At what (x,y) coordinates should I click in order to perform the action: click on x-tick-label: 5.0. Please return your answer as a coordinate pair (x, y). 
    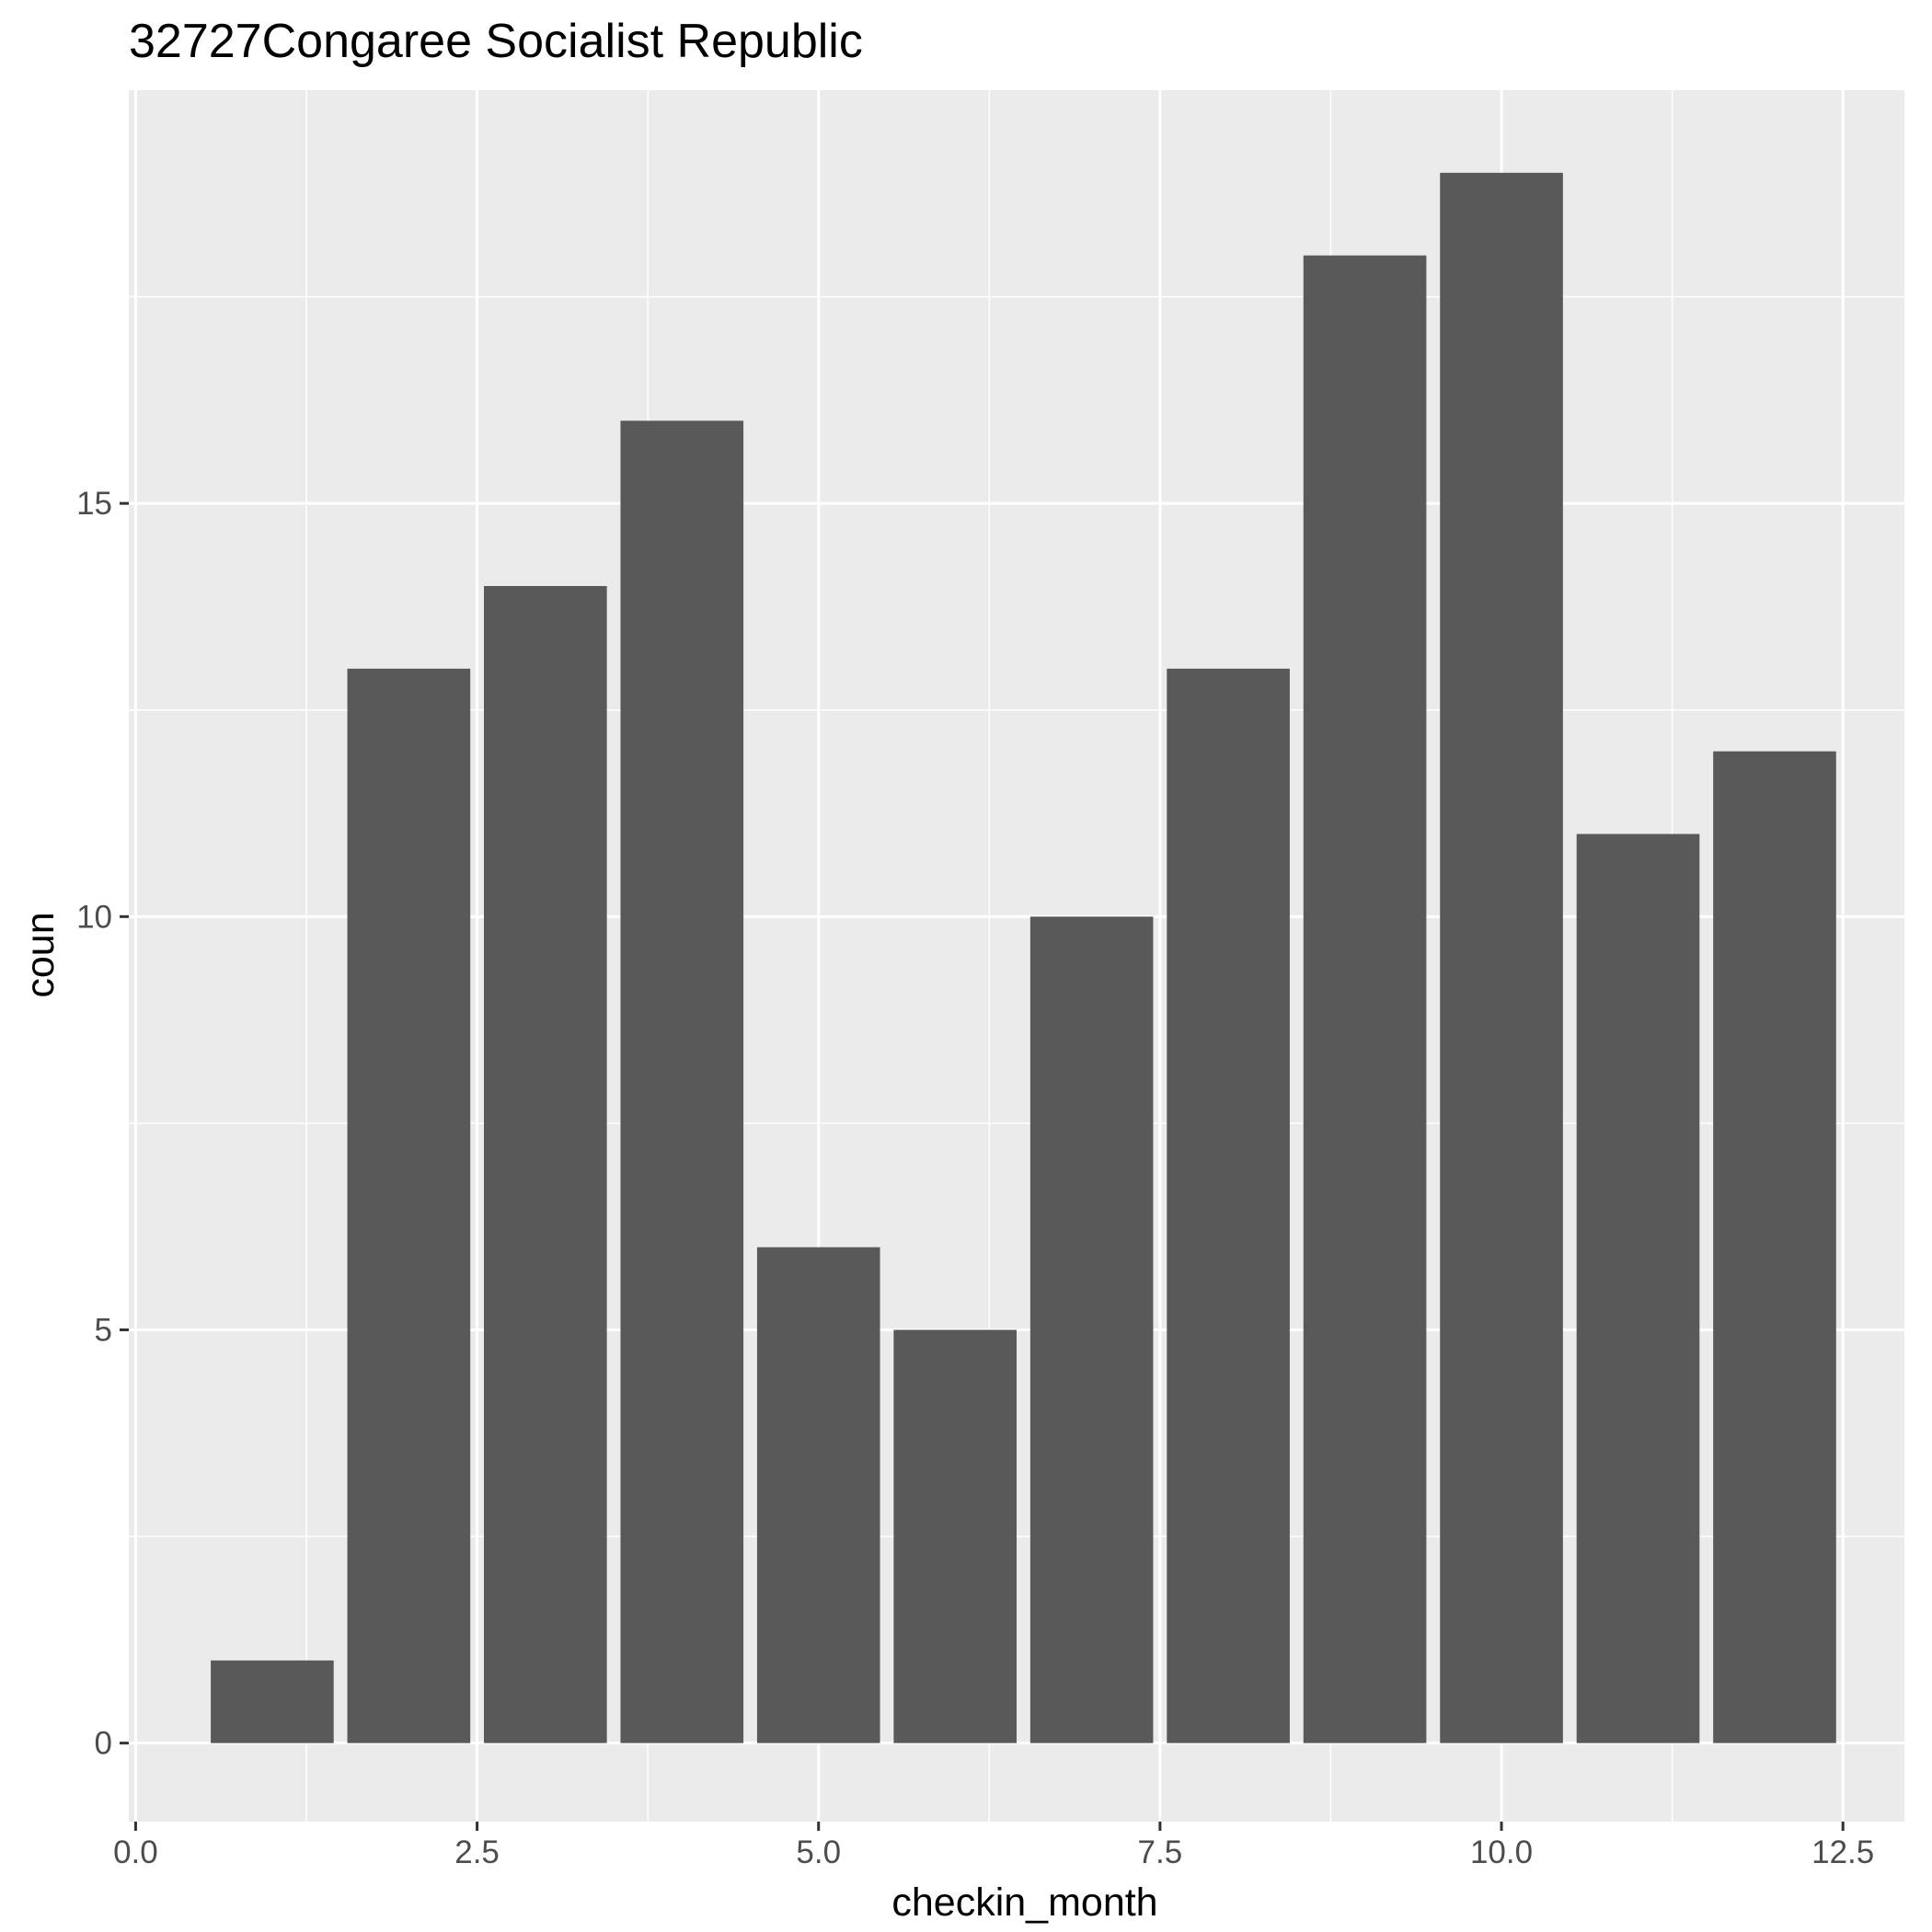
    Looking at the image, I should click on (818, 1852).